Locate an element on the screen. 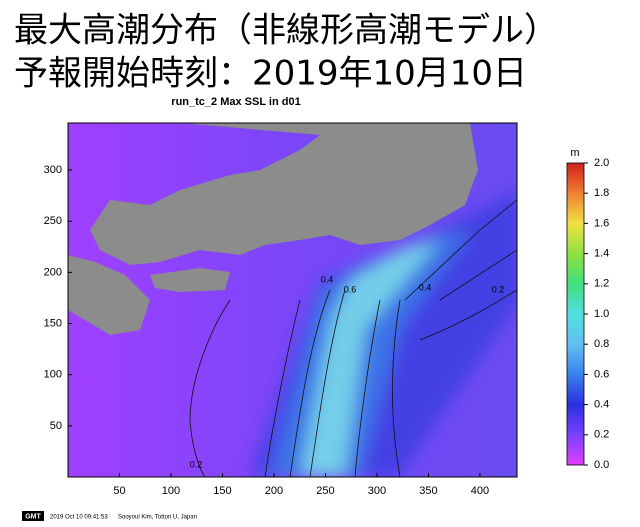 The width and height of the screenshot is (640, 527). colorbar-tick-label: 1.8 is located at coordinates (601, 193).